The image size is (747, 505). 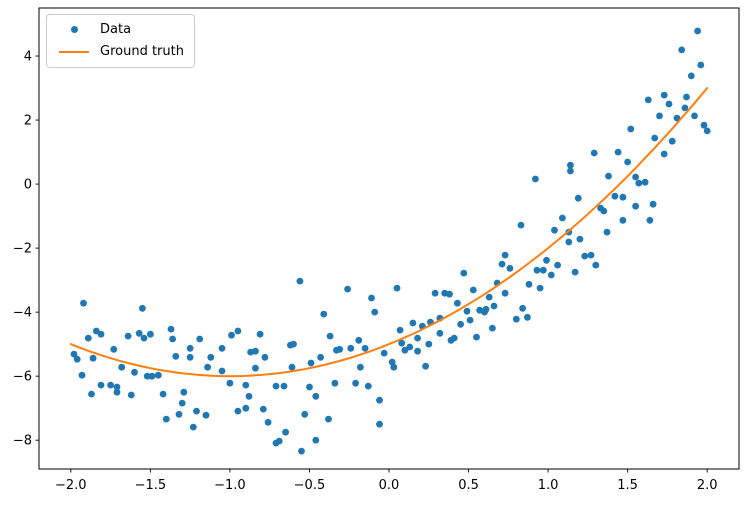 What do you see at coordinates (310, 485) in the screenshot?
I see `x-tick-label: −0.5` at bounding box center [310, 485].